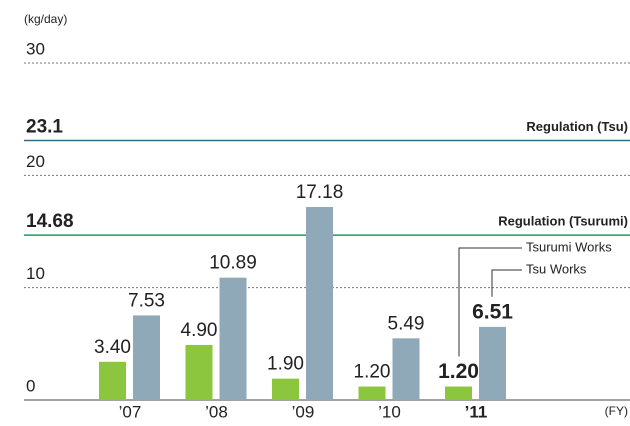 The width and height of the screenshot is (630, 426). I want to click on x-tick-label: ’09, so click(303, 411).